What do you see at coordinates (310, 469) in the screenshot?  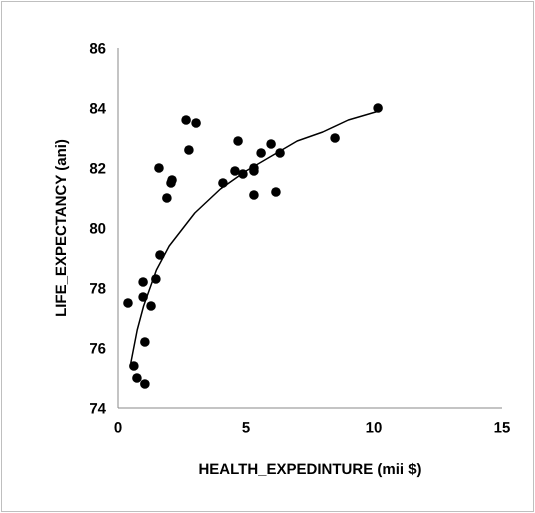 I see `x-axis-title: HEALTH_EXPEDINTURE (mii $)` at bounding box center [310, 469].